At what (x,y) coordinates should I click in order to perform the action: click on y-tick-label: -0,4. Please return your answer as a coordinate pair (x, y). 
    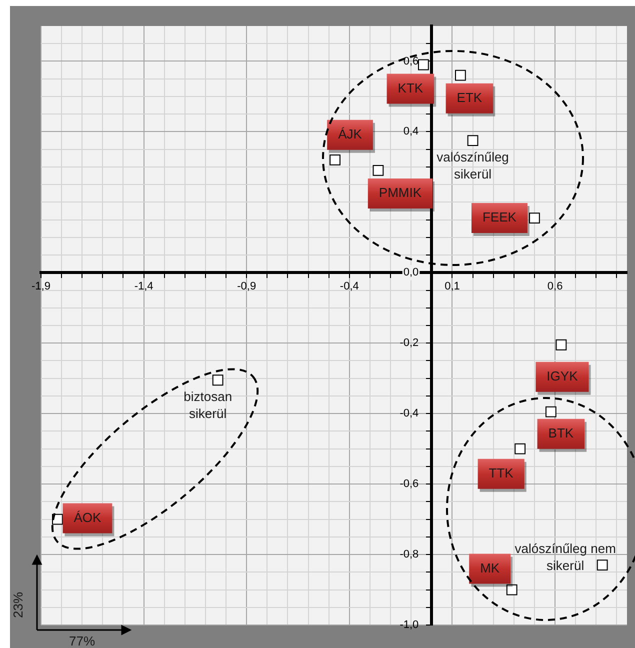
    Looking at the image, I should click on (409, 414).